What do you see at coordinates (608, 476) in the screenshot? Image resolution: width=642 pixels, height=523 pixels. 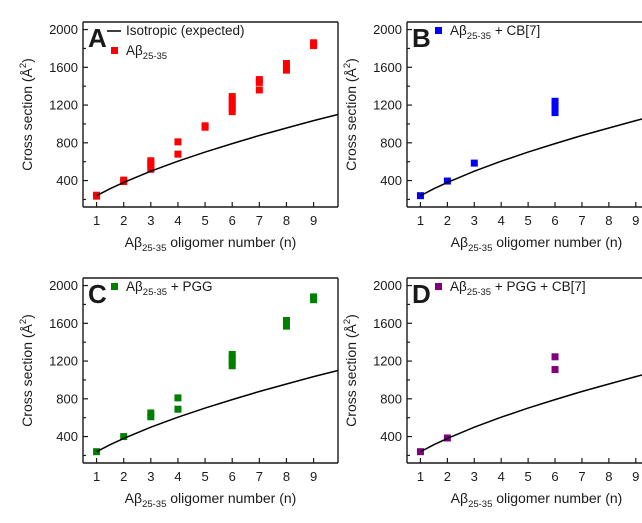 I see `panel-d-x-tick-label: 8` at bounding box center [608, 476].